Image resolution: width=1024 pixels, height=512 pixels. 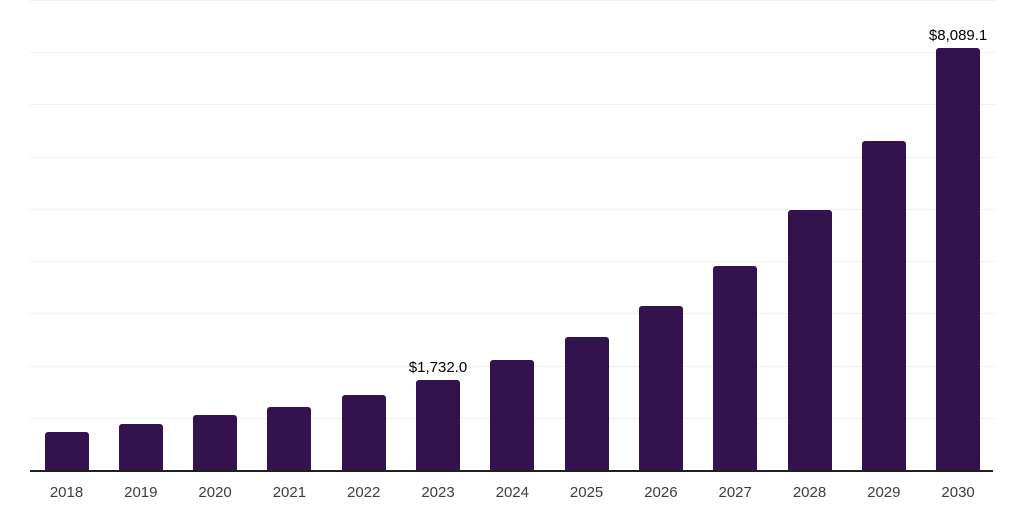 What do you see at coordinates (438, 367) in the screenshot?
I see `bar-value-label-2023: $1,732.0` at bounding box center [438, 367].